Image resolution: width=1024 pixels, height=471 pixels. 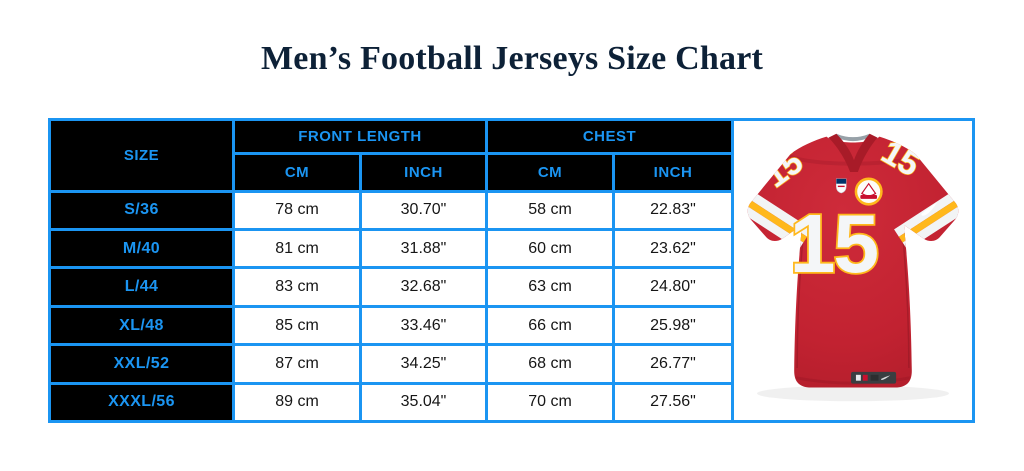 What do you see at coordinates (423, 287) in the screenshot?
I see `front-length-inch-value: 32.68"` at bounding box center [423, 287].